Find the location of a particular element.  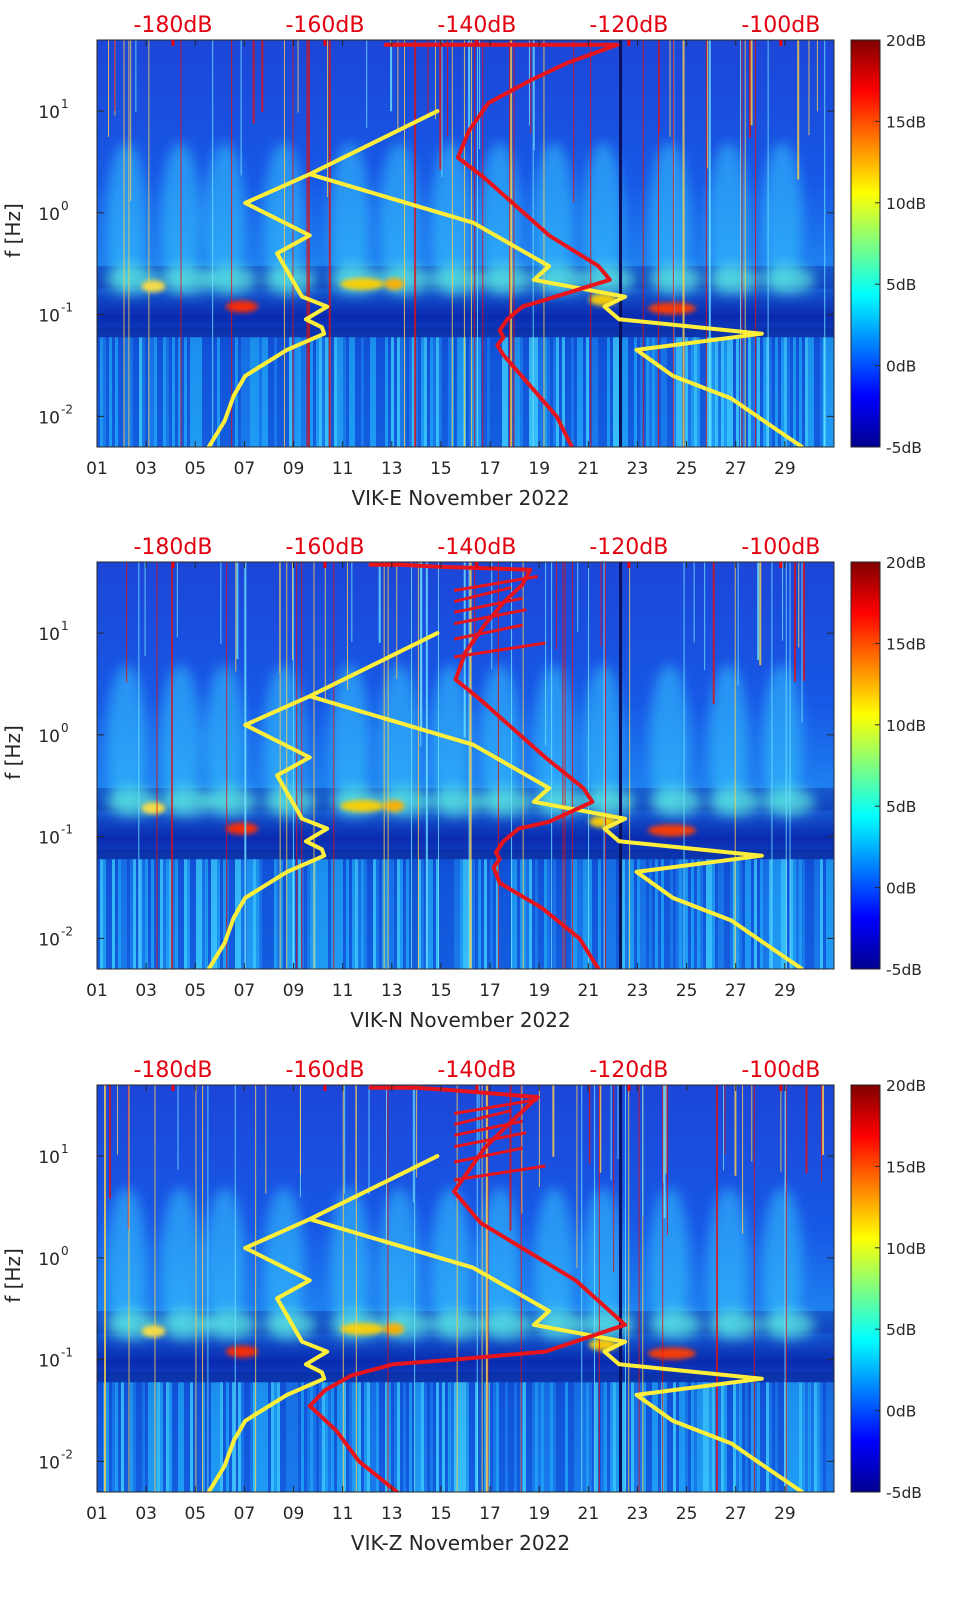

x-axis-title: VIK-Z November 2022 is located at coordinates (460, 1543).